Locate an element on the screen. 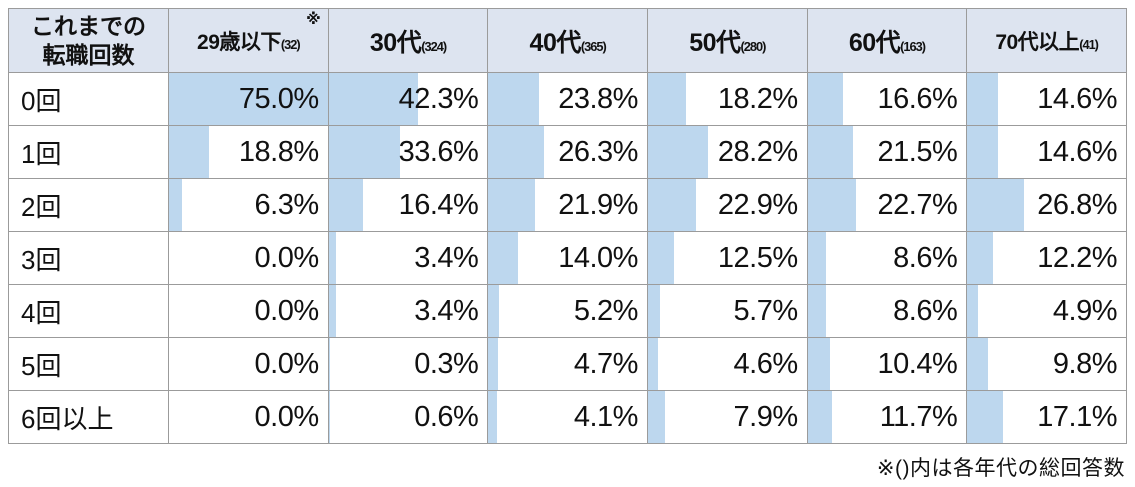  percent-value: 0.6% is located at coordinates (446, 416).